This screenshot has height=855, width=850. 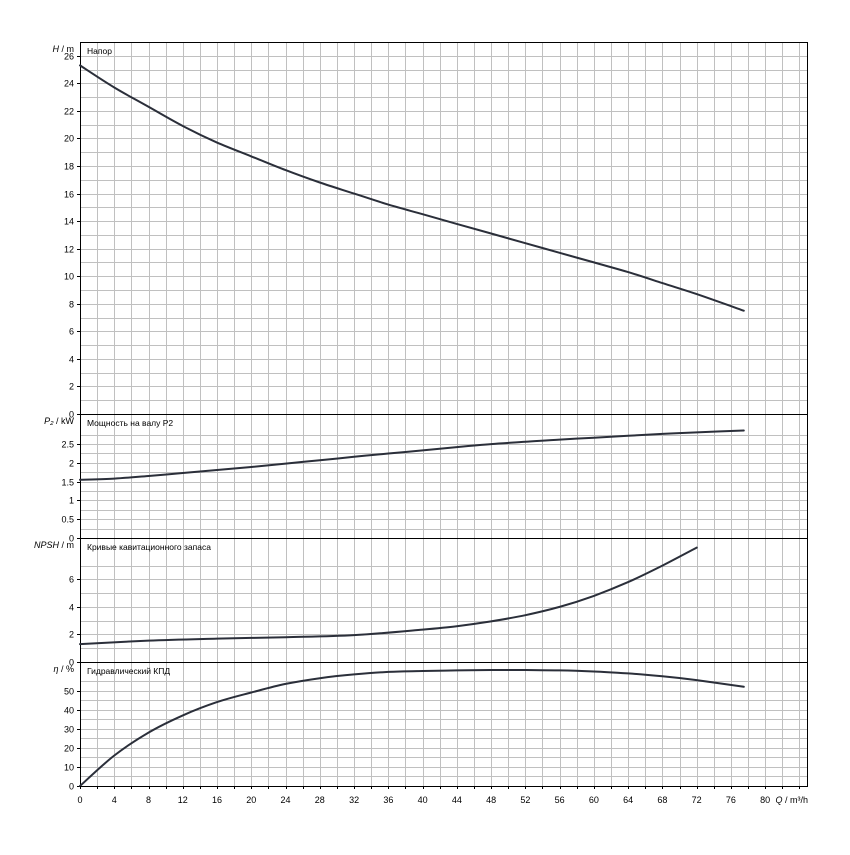 I want to click on x-tick-label: 24, so click(x=286, y=800).